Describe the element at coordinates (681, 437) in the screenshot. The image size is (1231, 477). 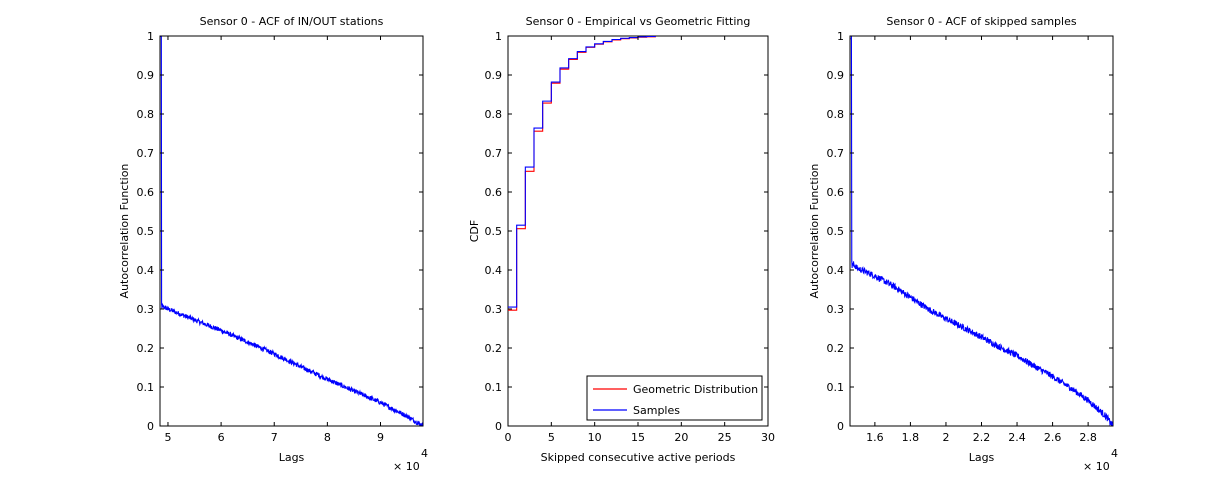
I see `x-tick-label: 20` at that location.